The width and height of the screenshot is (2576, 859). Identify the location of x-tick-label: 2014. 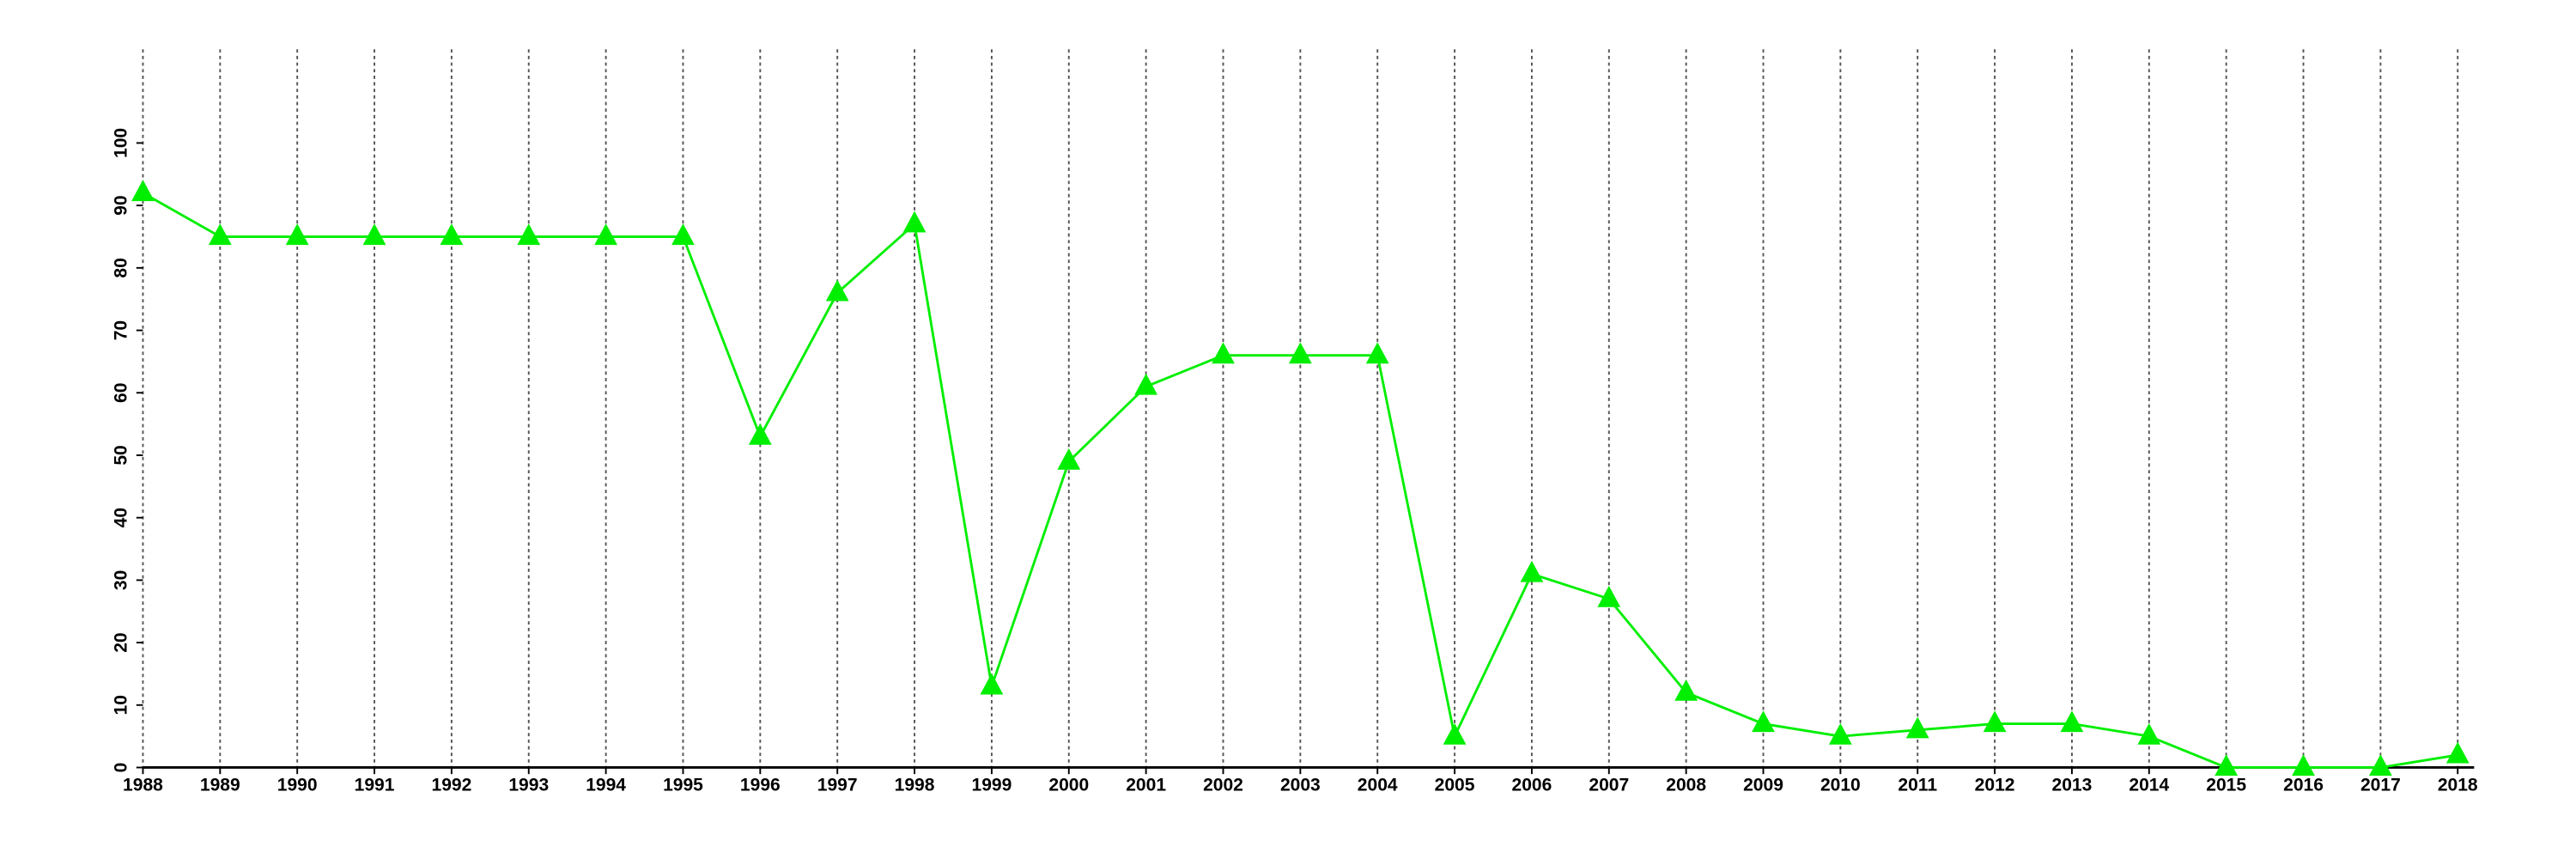
(2149, 785).